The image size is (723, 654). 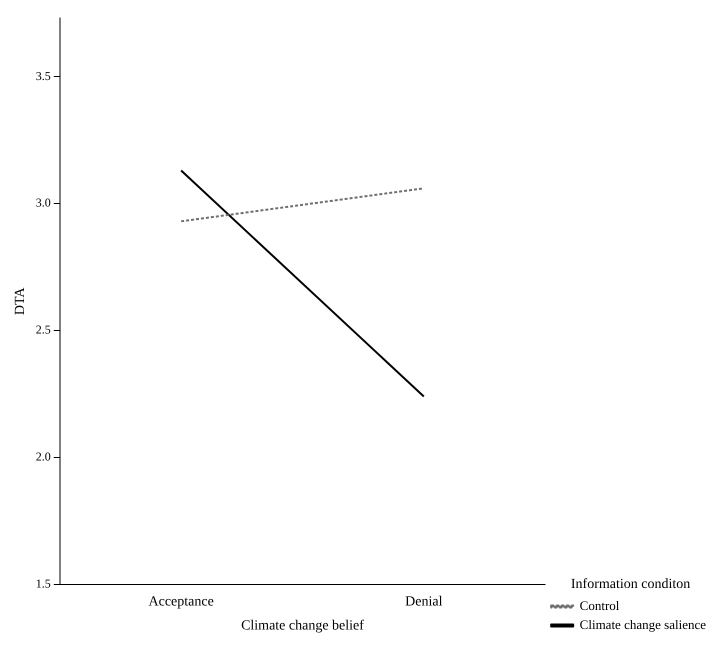 What do you see at coordinates (424, 602) in the screenshot?
I see `x-tick-label: Denial` at bounding box center [424, 602].